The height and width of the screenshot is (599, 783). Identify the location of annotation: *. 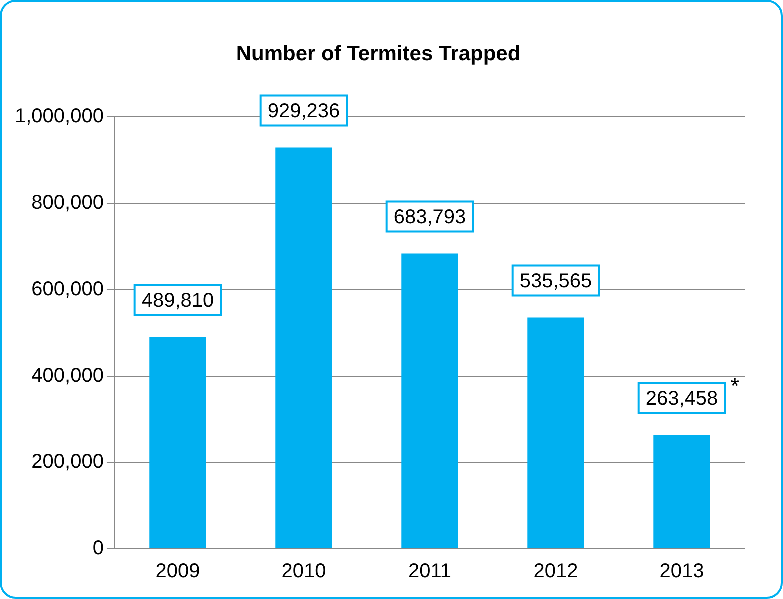
(735, 385).